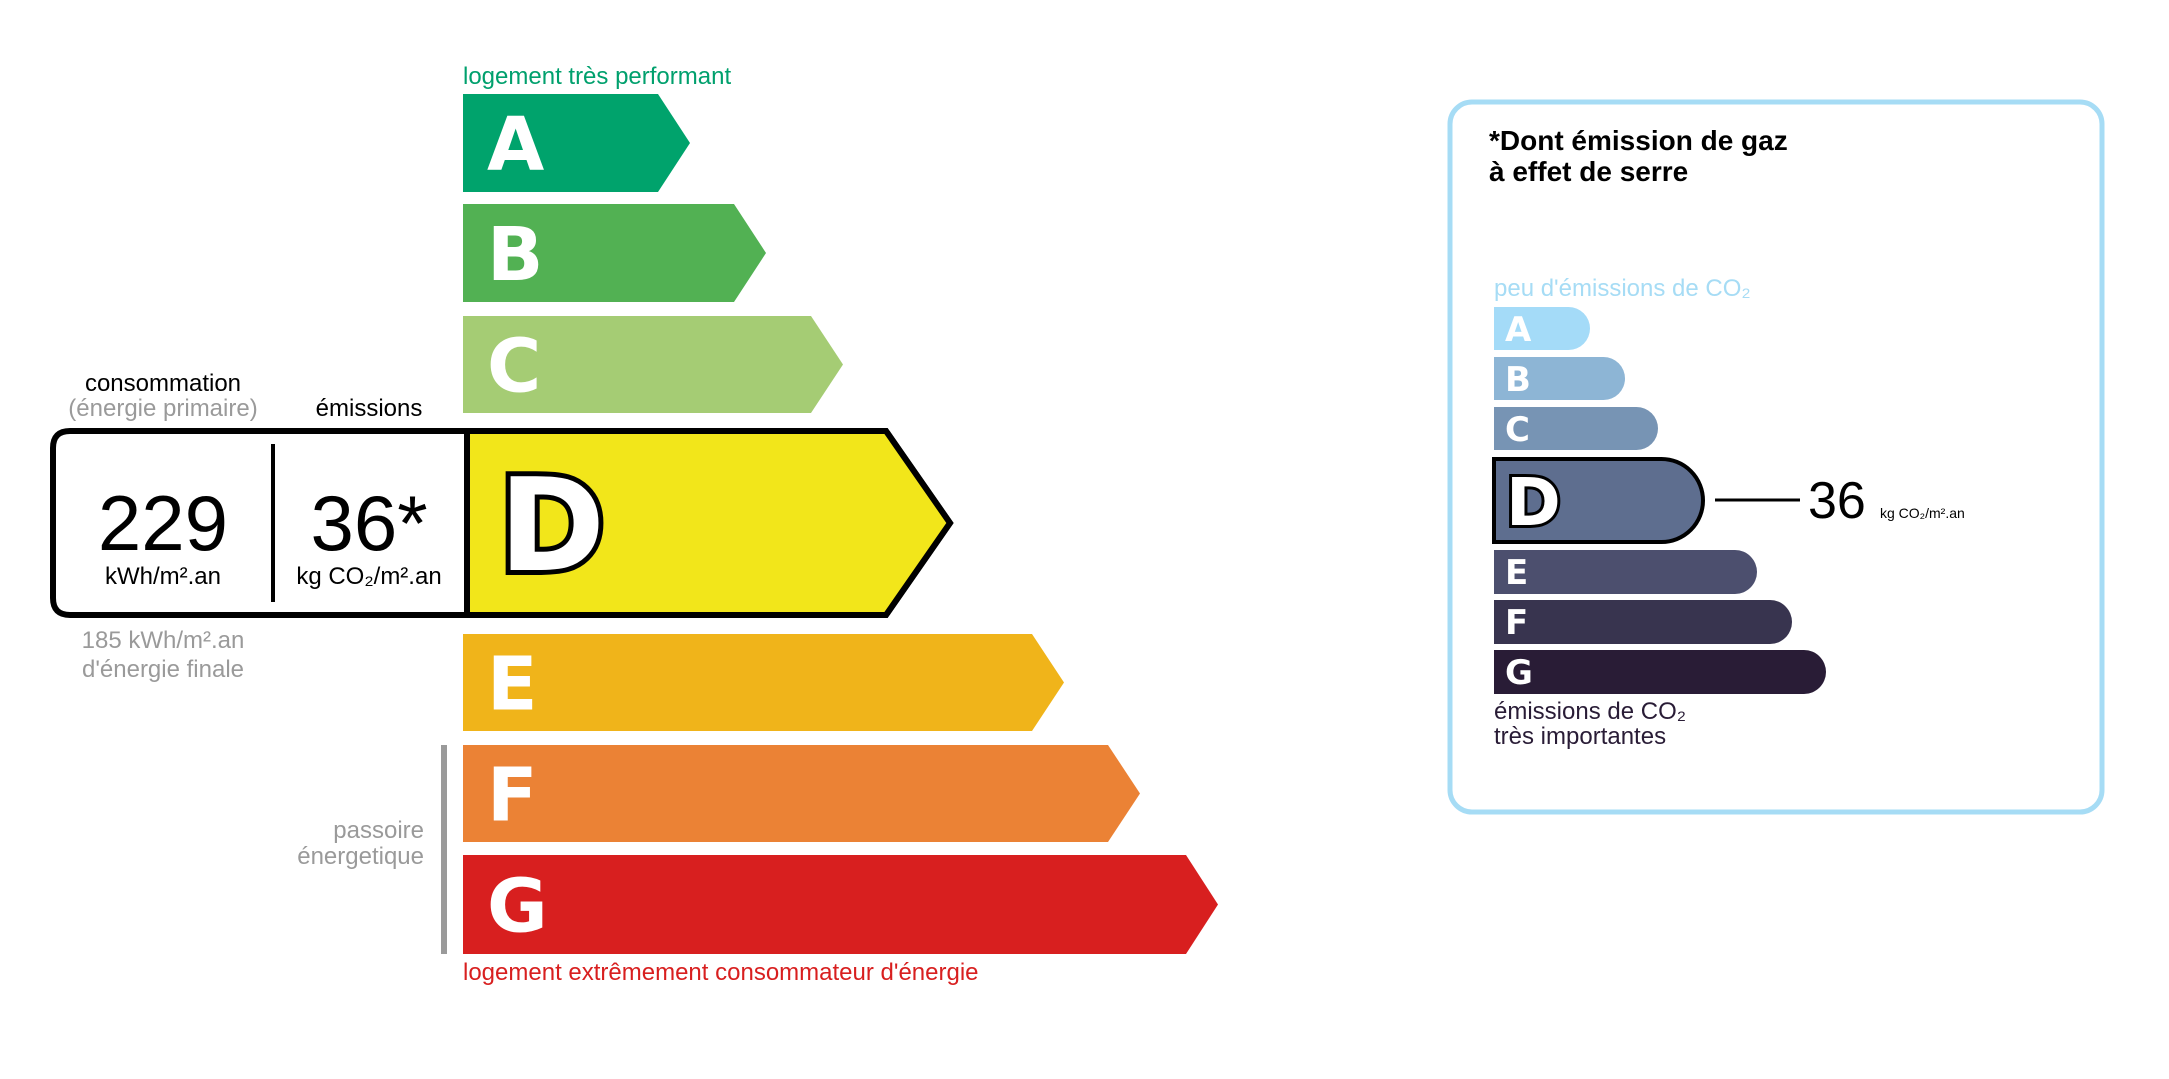 The width and height of the screenshot is (2169, 1079). Describe the element at coordinates (163, 576) in the screenshot. I see `consumption-unit: kWh/m².an` at that location.